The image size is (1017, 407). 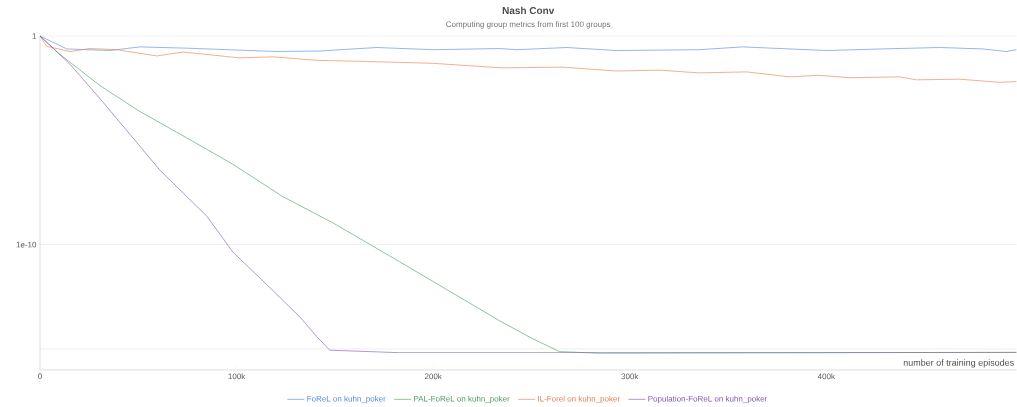 I want to click on x-tick-label: 200k, so click(x=433, y=376).